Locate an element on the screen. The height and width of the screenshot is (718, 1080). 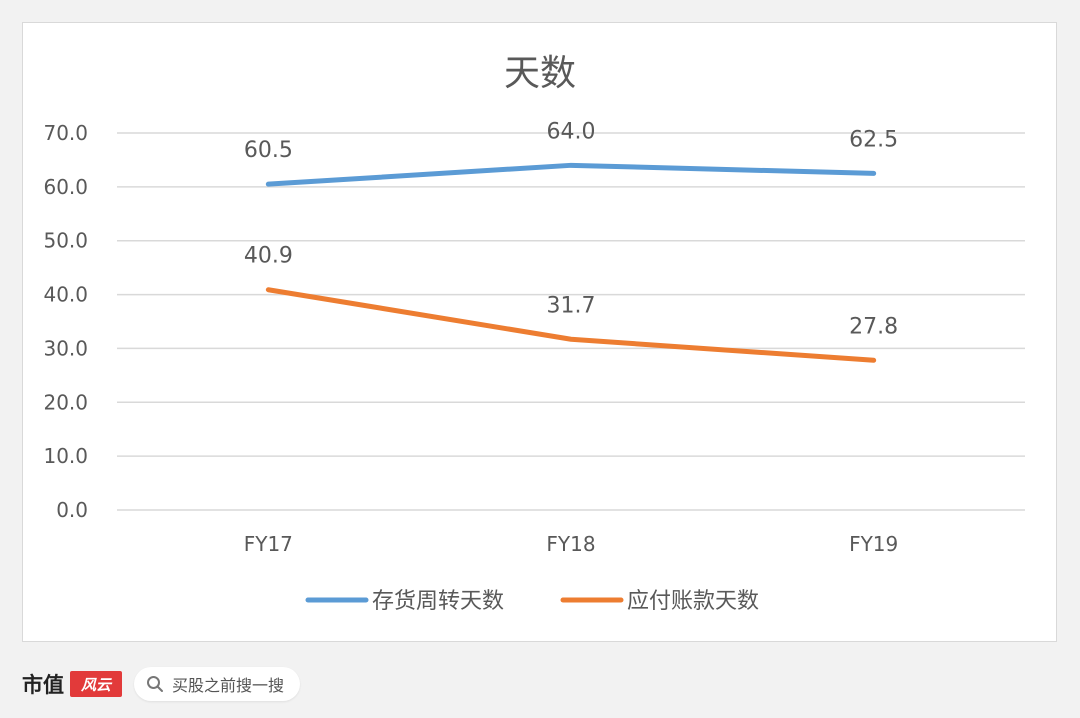
x-axis-tick-labels: FY17 FY18 FY19 is located at coordinates (571, 544).